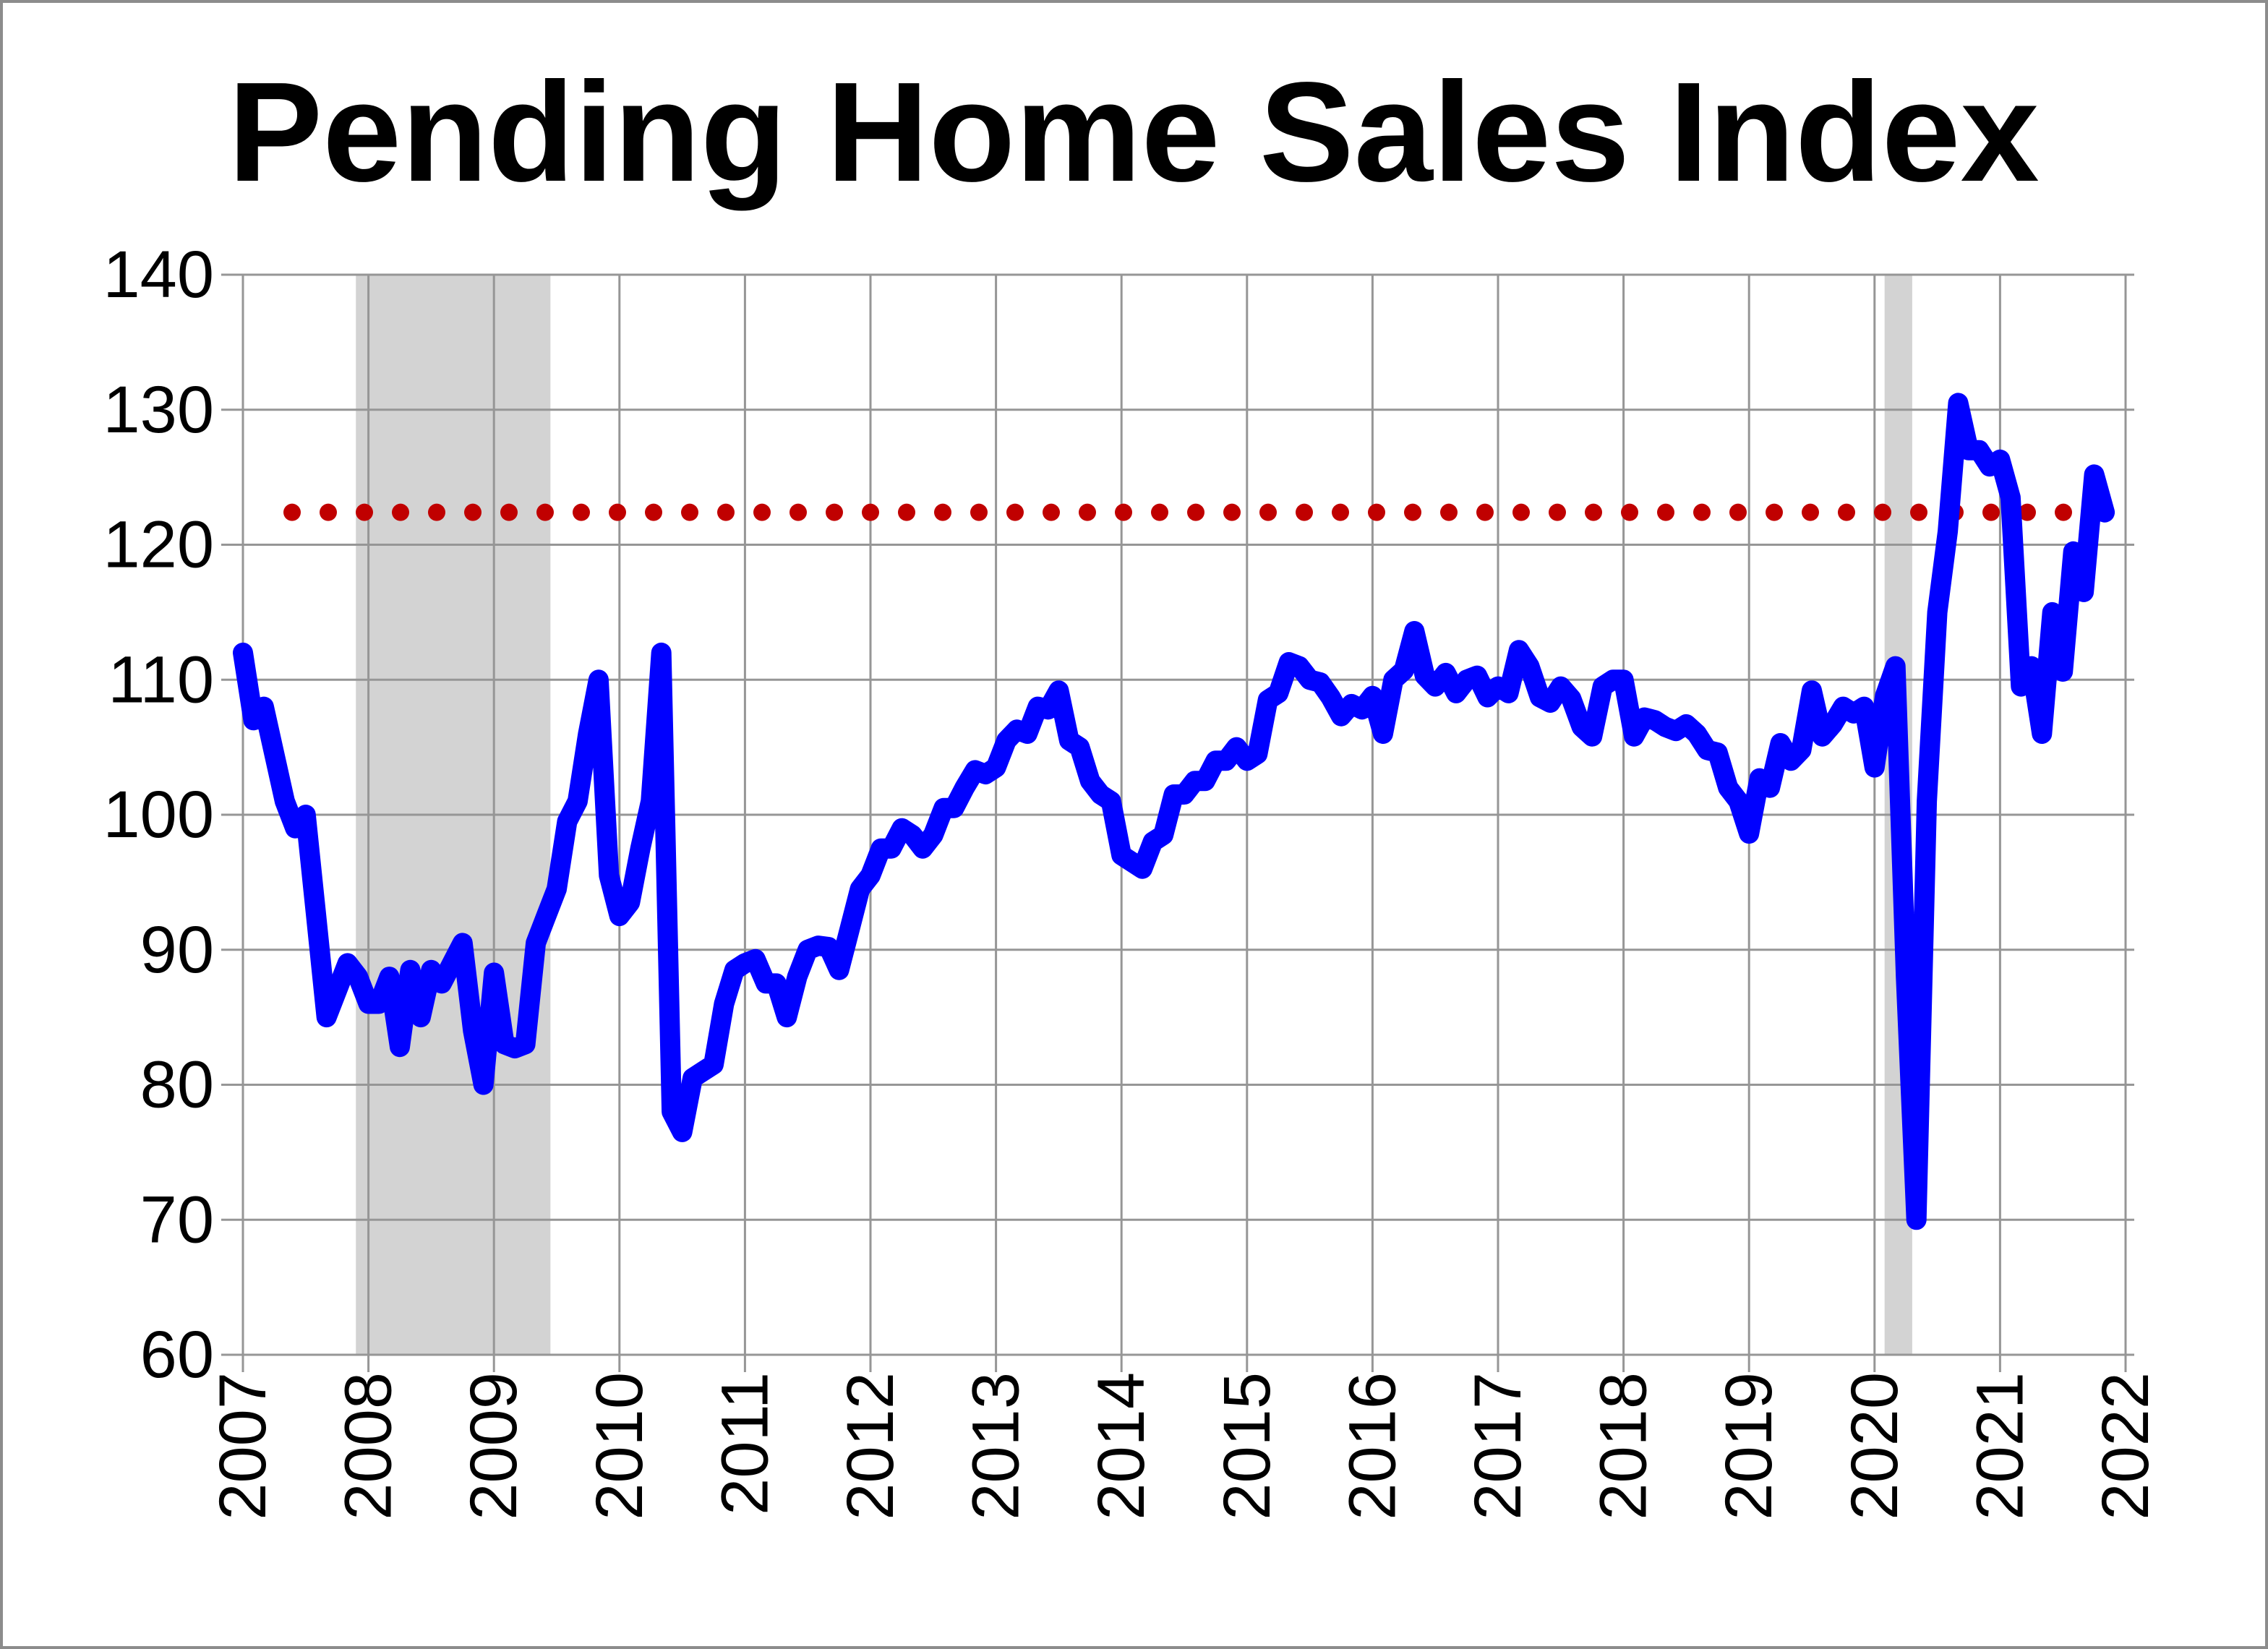  What do you see at coordinates (619, 1446) in the screenshot?
I see `x-tick-label: 2010` at bounding box center [619, 1446].